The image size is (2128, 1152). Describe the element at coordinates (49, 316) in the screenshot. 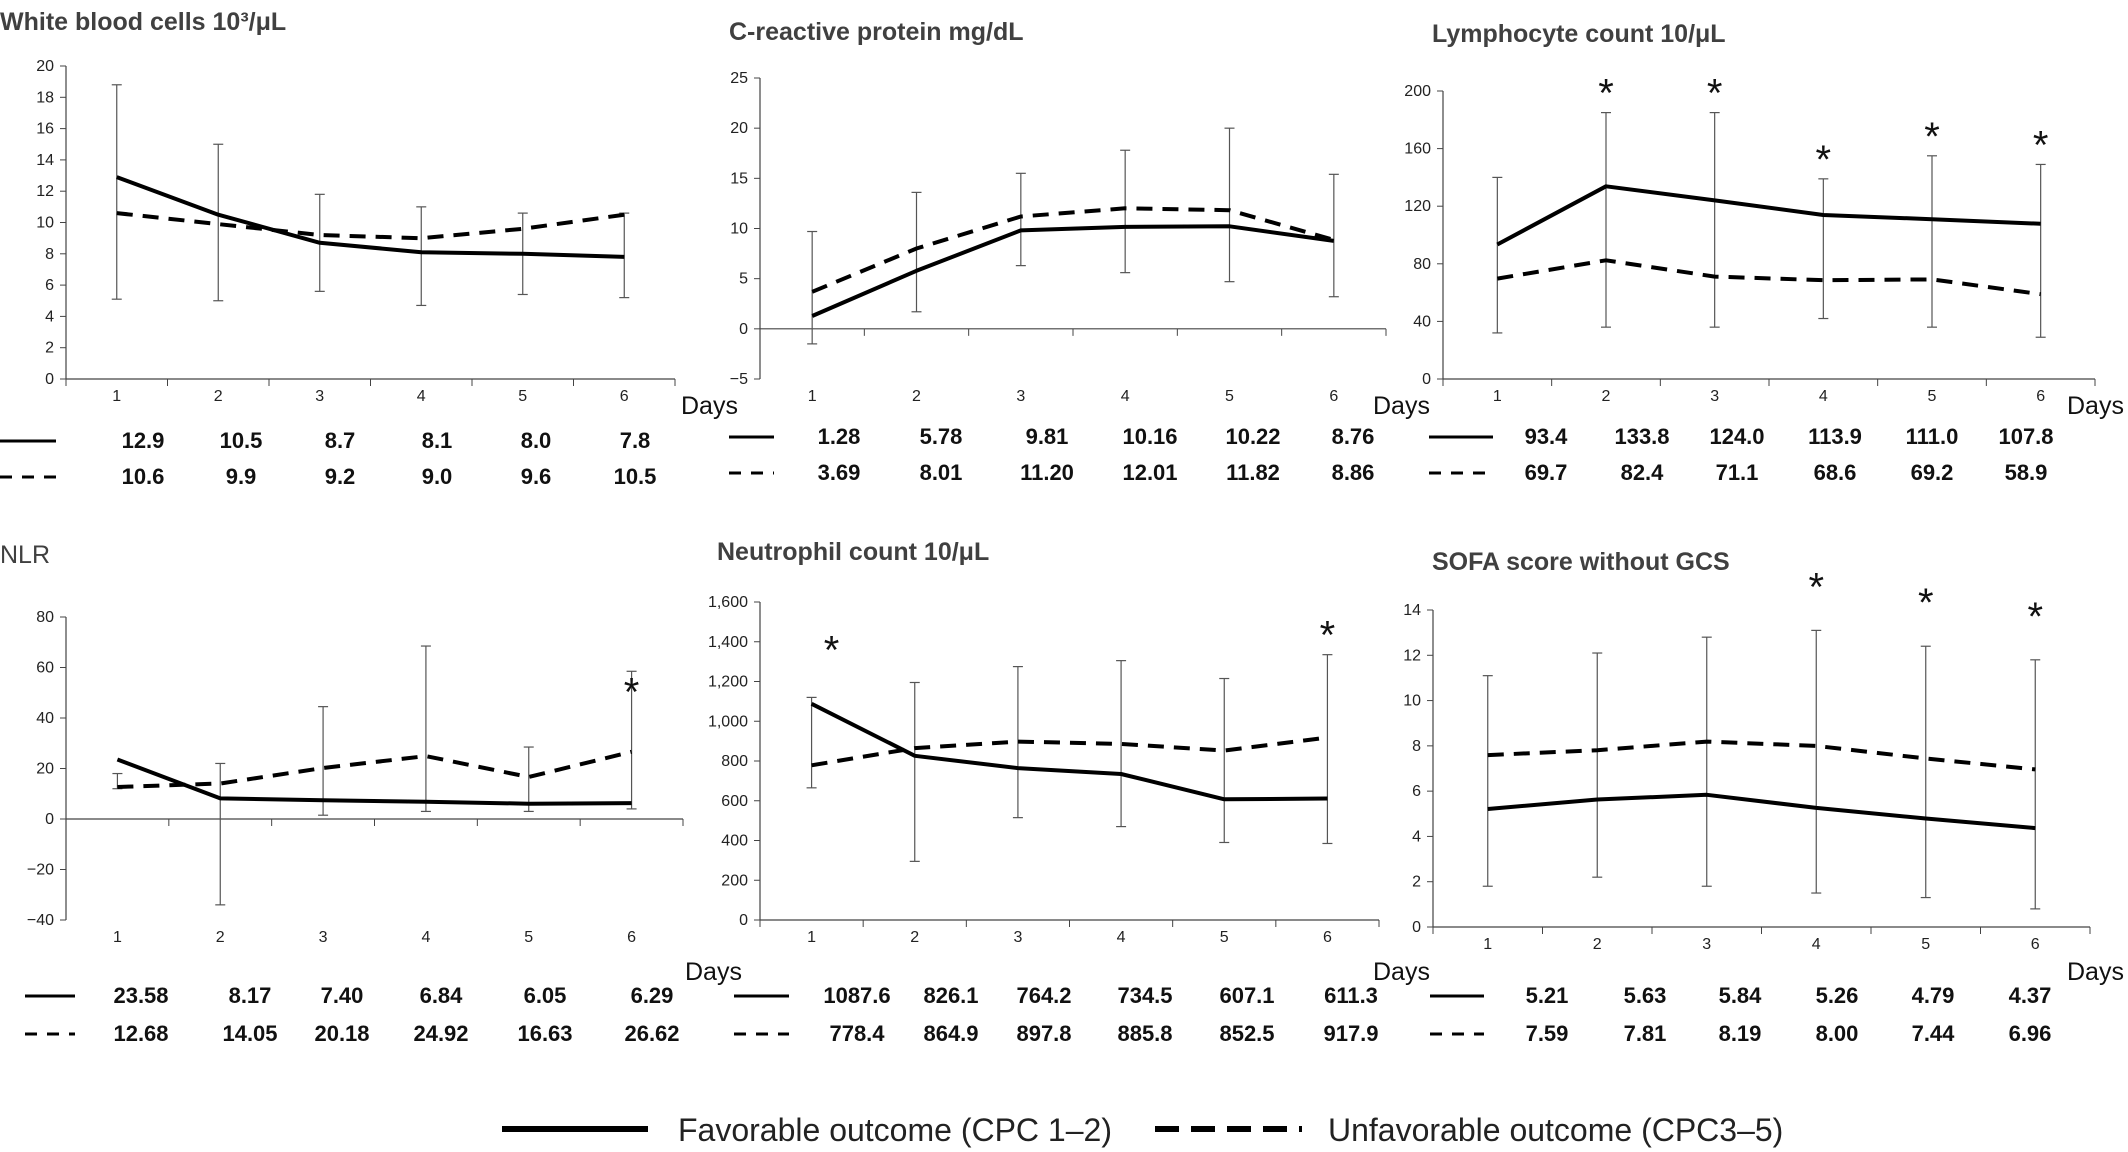

I see `y-tick-label: 4` at that location.